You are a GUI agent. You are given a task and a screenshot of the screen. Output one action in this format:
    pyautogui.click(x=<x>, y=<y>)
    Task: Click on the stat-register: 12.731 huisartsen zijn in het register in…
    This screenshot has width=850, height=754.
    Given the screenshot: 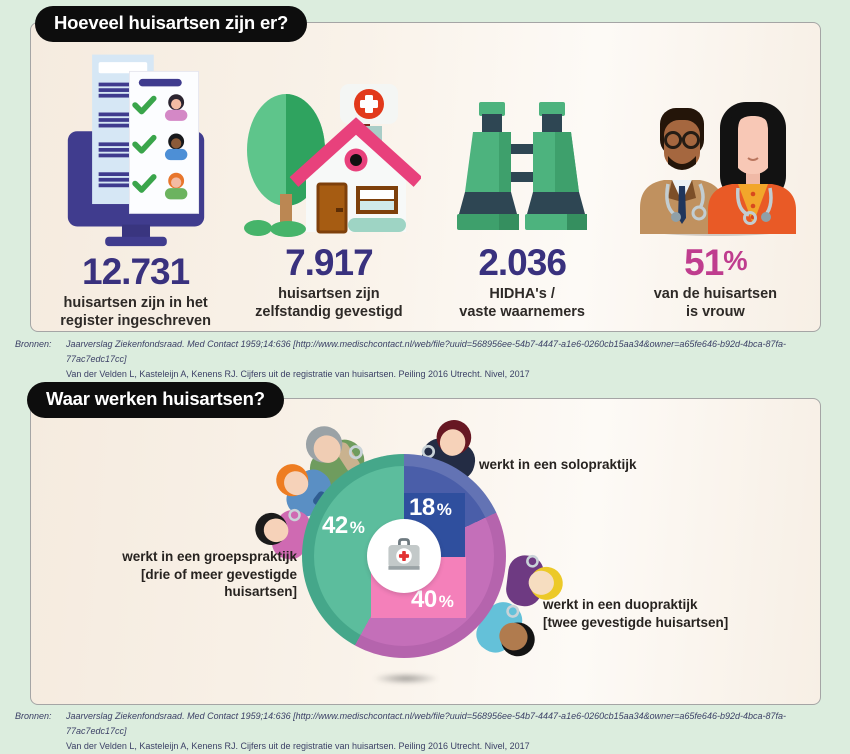 What is the action you would take?
    pyautogui.click(x=135, y=189)
    